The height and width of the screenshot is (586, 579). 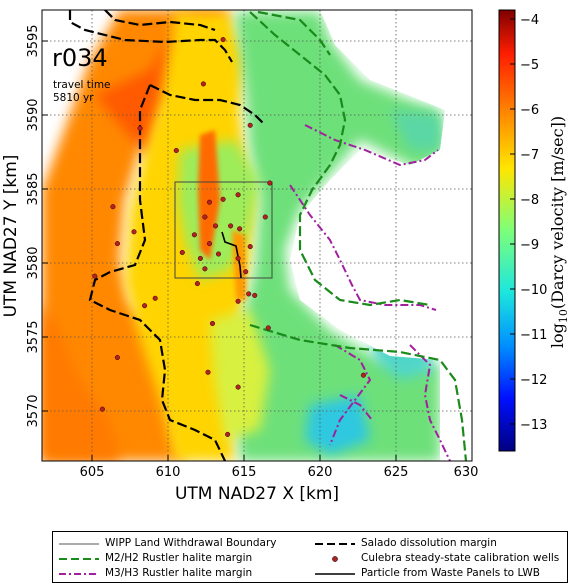 I want to click on colorbar-tick-label: −6, so click(x=529, y=110).